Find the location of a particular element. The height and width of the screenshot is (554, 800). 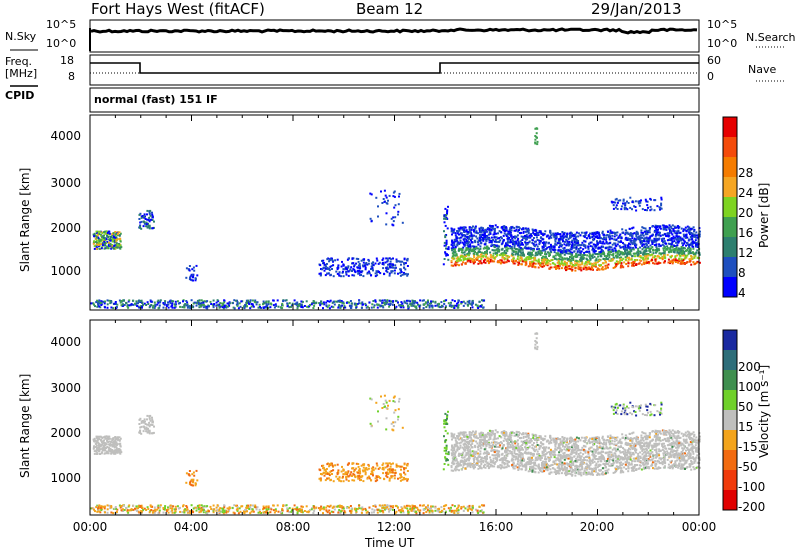

radar-title: Fort Hays West (fitACF) is located at coordinates (178, 9).